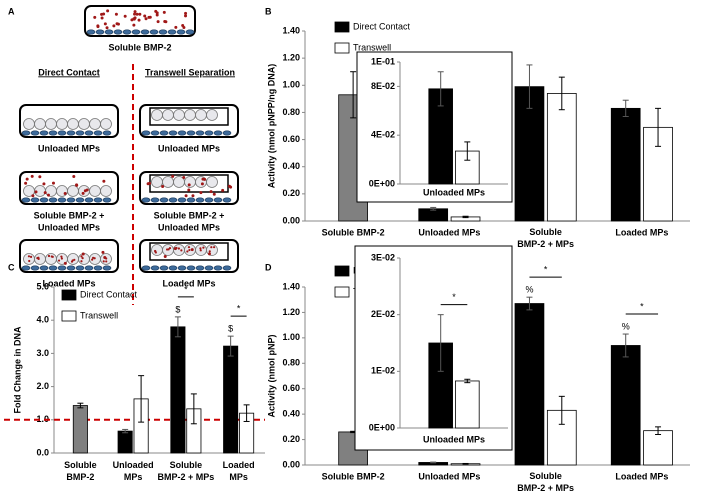 The image size is (701, 497). Describe the element at coordinates (382, 183) in the screenshot. I see `y-tick-label: 0E+00` at that location.